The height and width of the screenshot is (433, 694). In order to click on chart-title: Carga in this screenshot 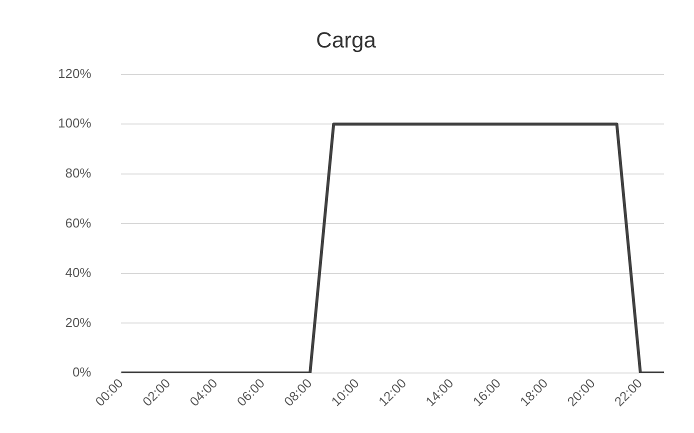, I will do `click(346, 39)`.